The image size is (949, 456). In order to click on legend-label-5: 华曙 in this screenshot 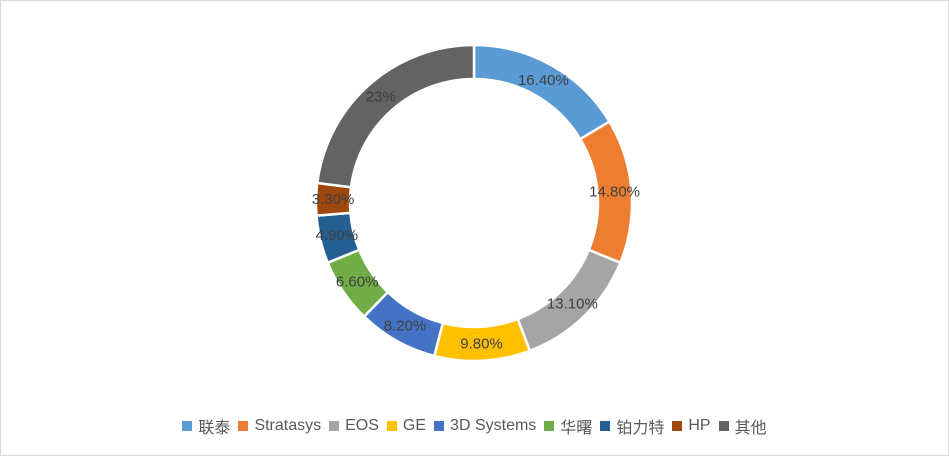, I will do `click(576, 428)`.